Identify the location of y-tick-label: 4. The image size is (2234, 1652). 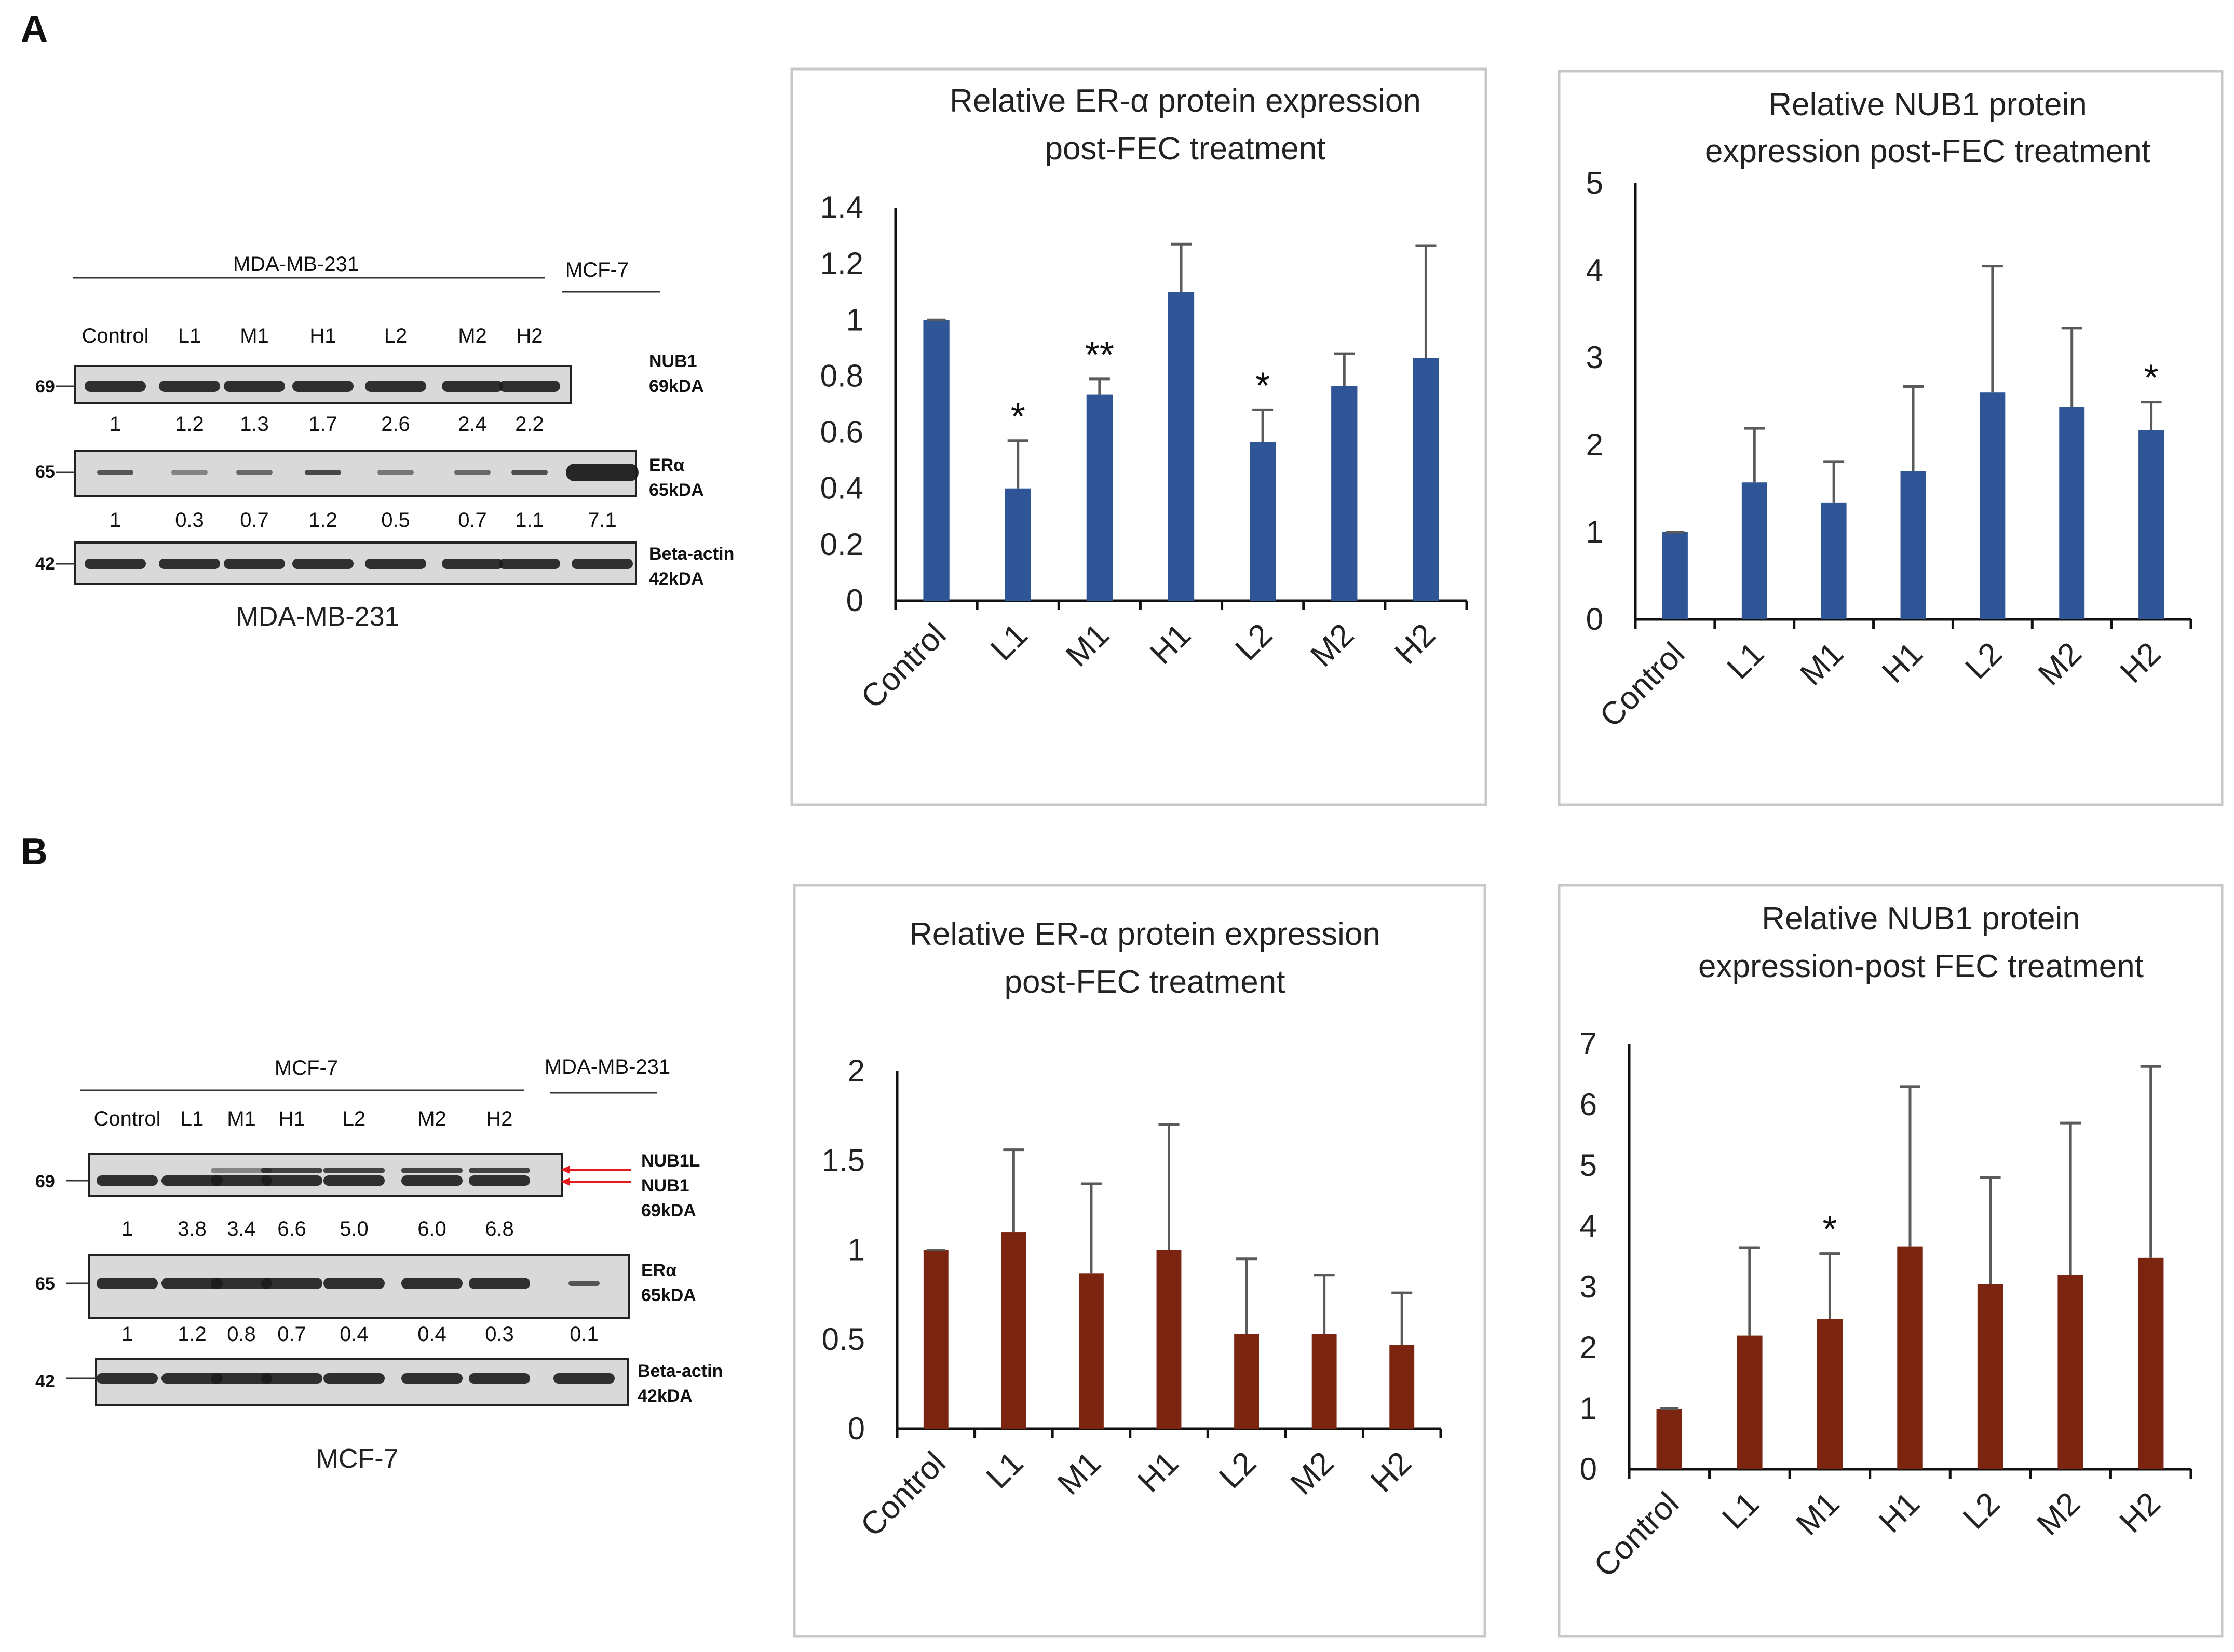
(1594, 271).